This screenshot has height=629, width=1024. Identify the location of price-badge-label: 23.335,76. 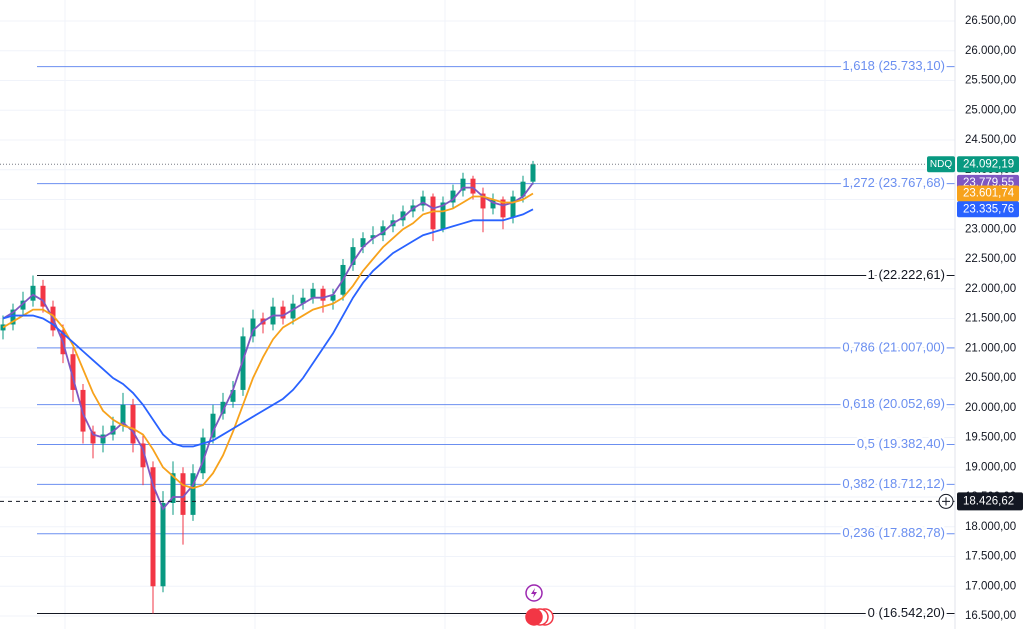
(988, 209).